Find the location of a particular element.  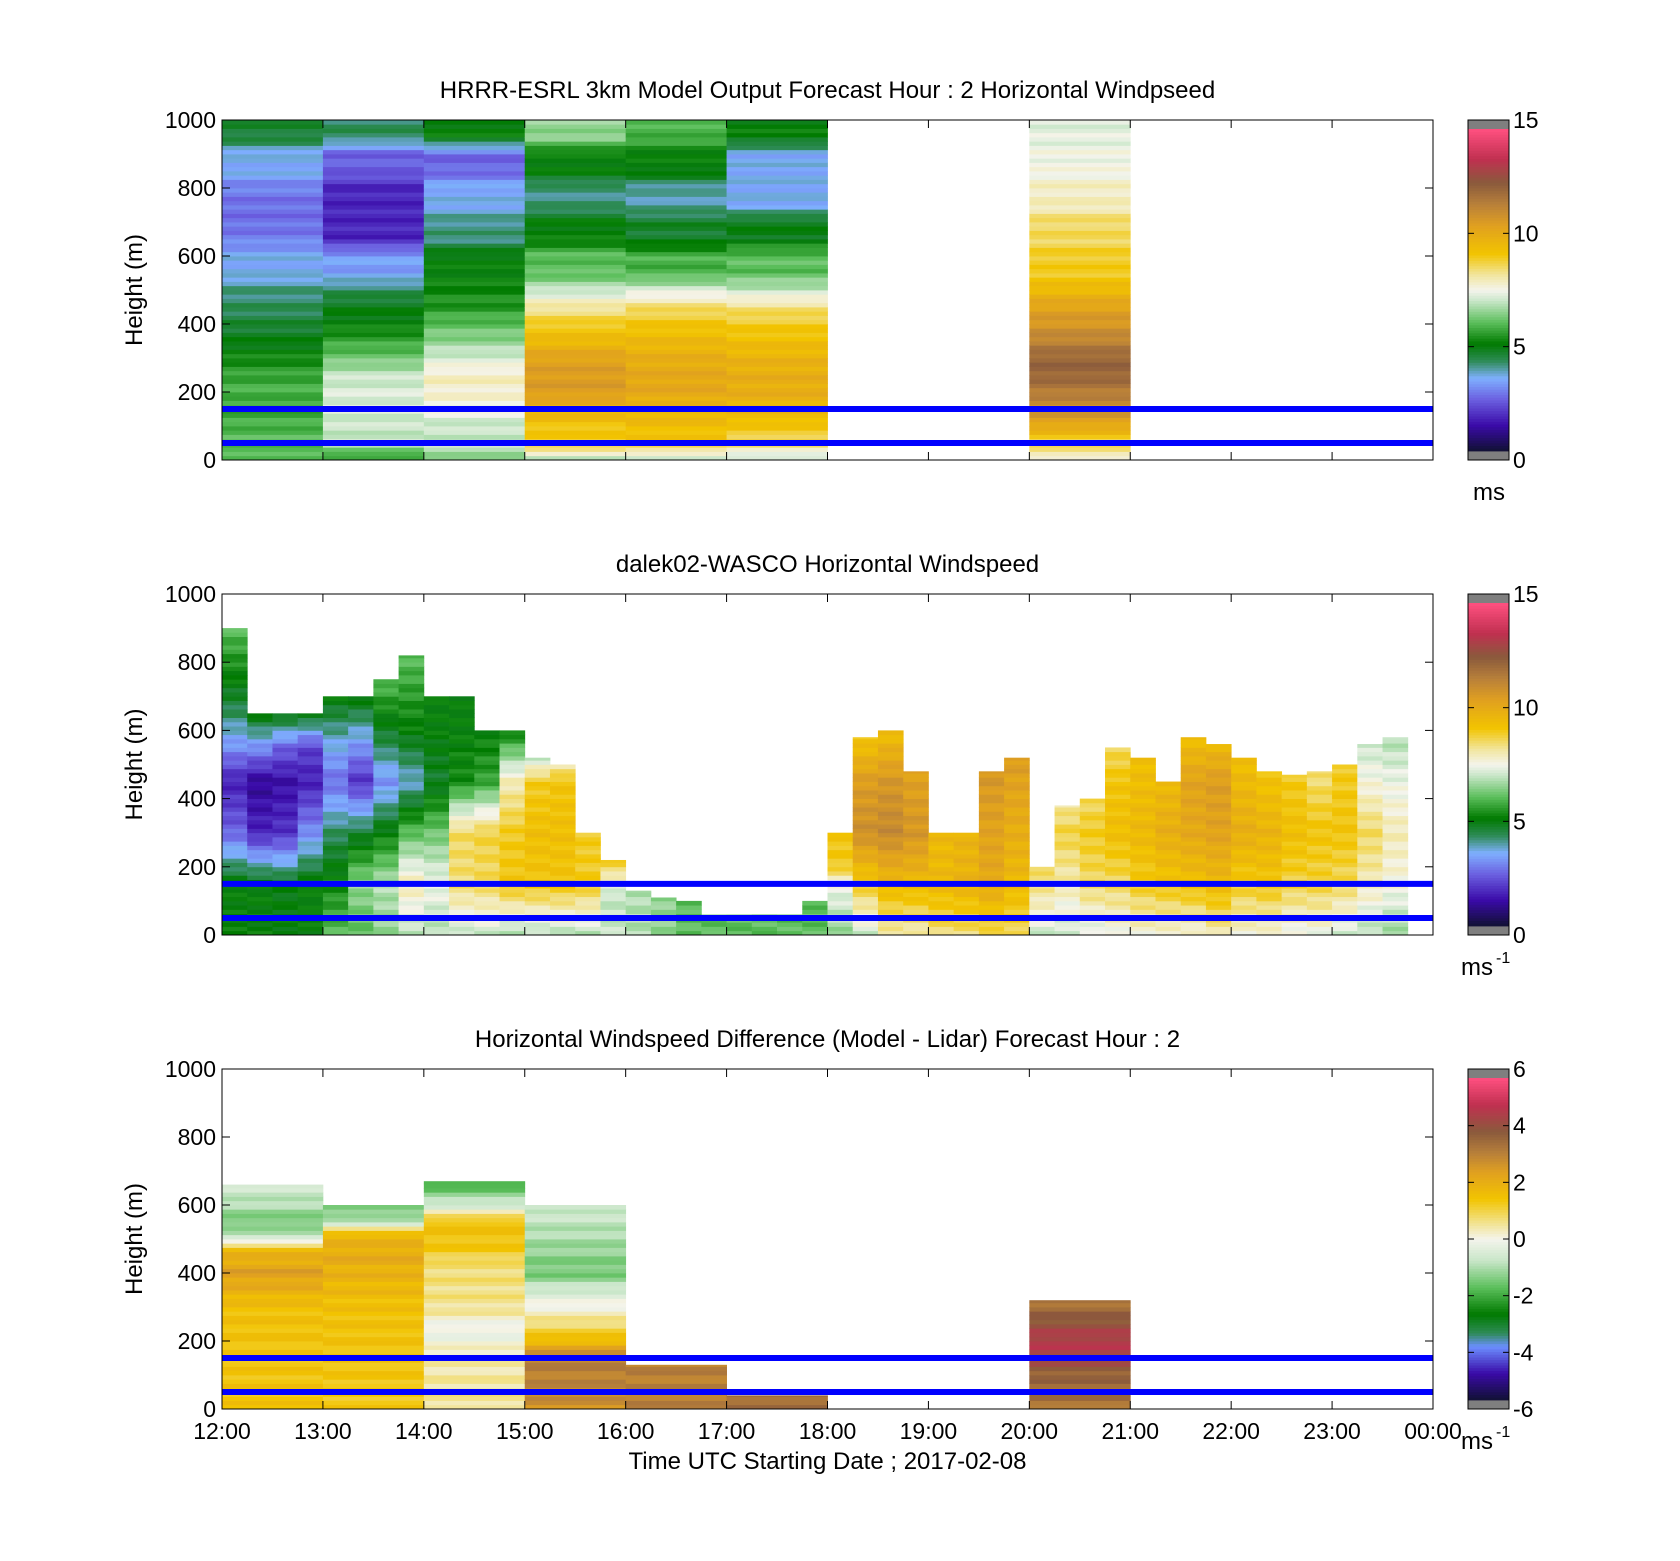

x-tick-label: 19:00 is located at coordinates (929, 1431).